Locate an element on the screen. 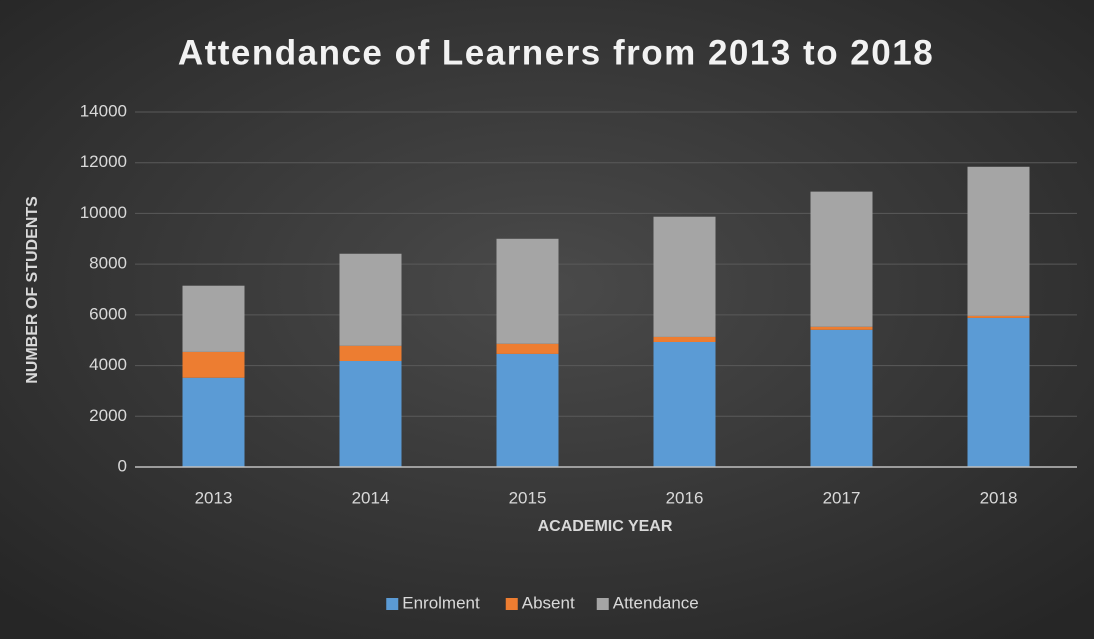  y-tick-label: 6000 is located at coordinates (108, 313).